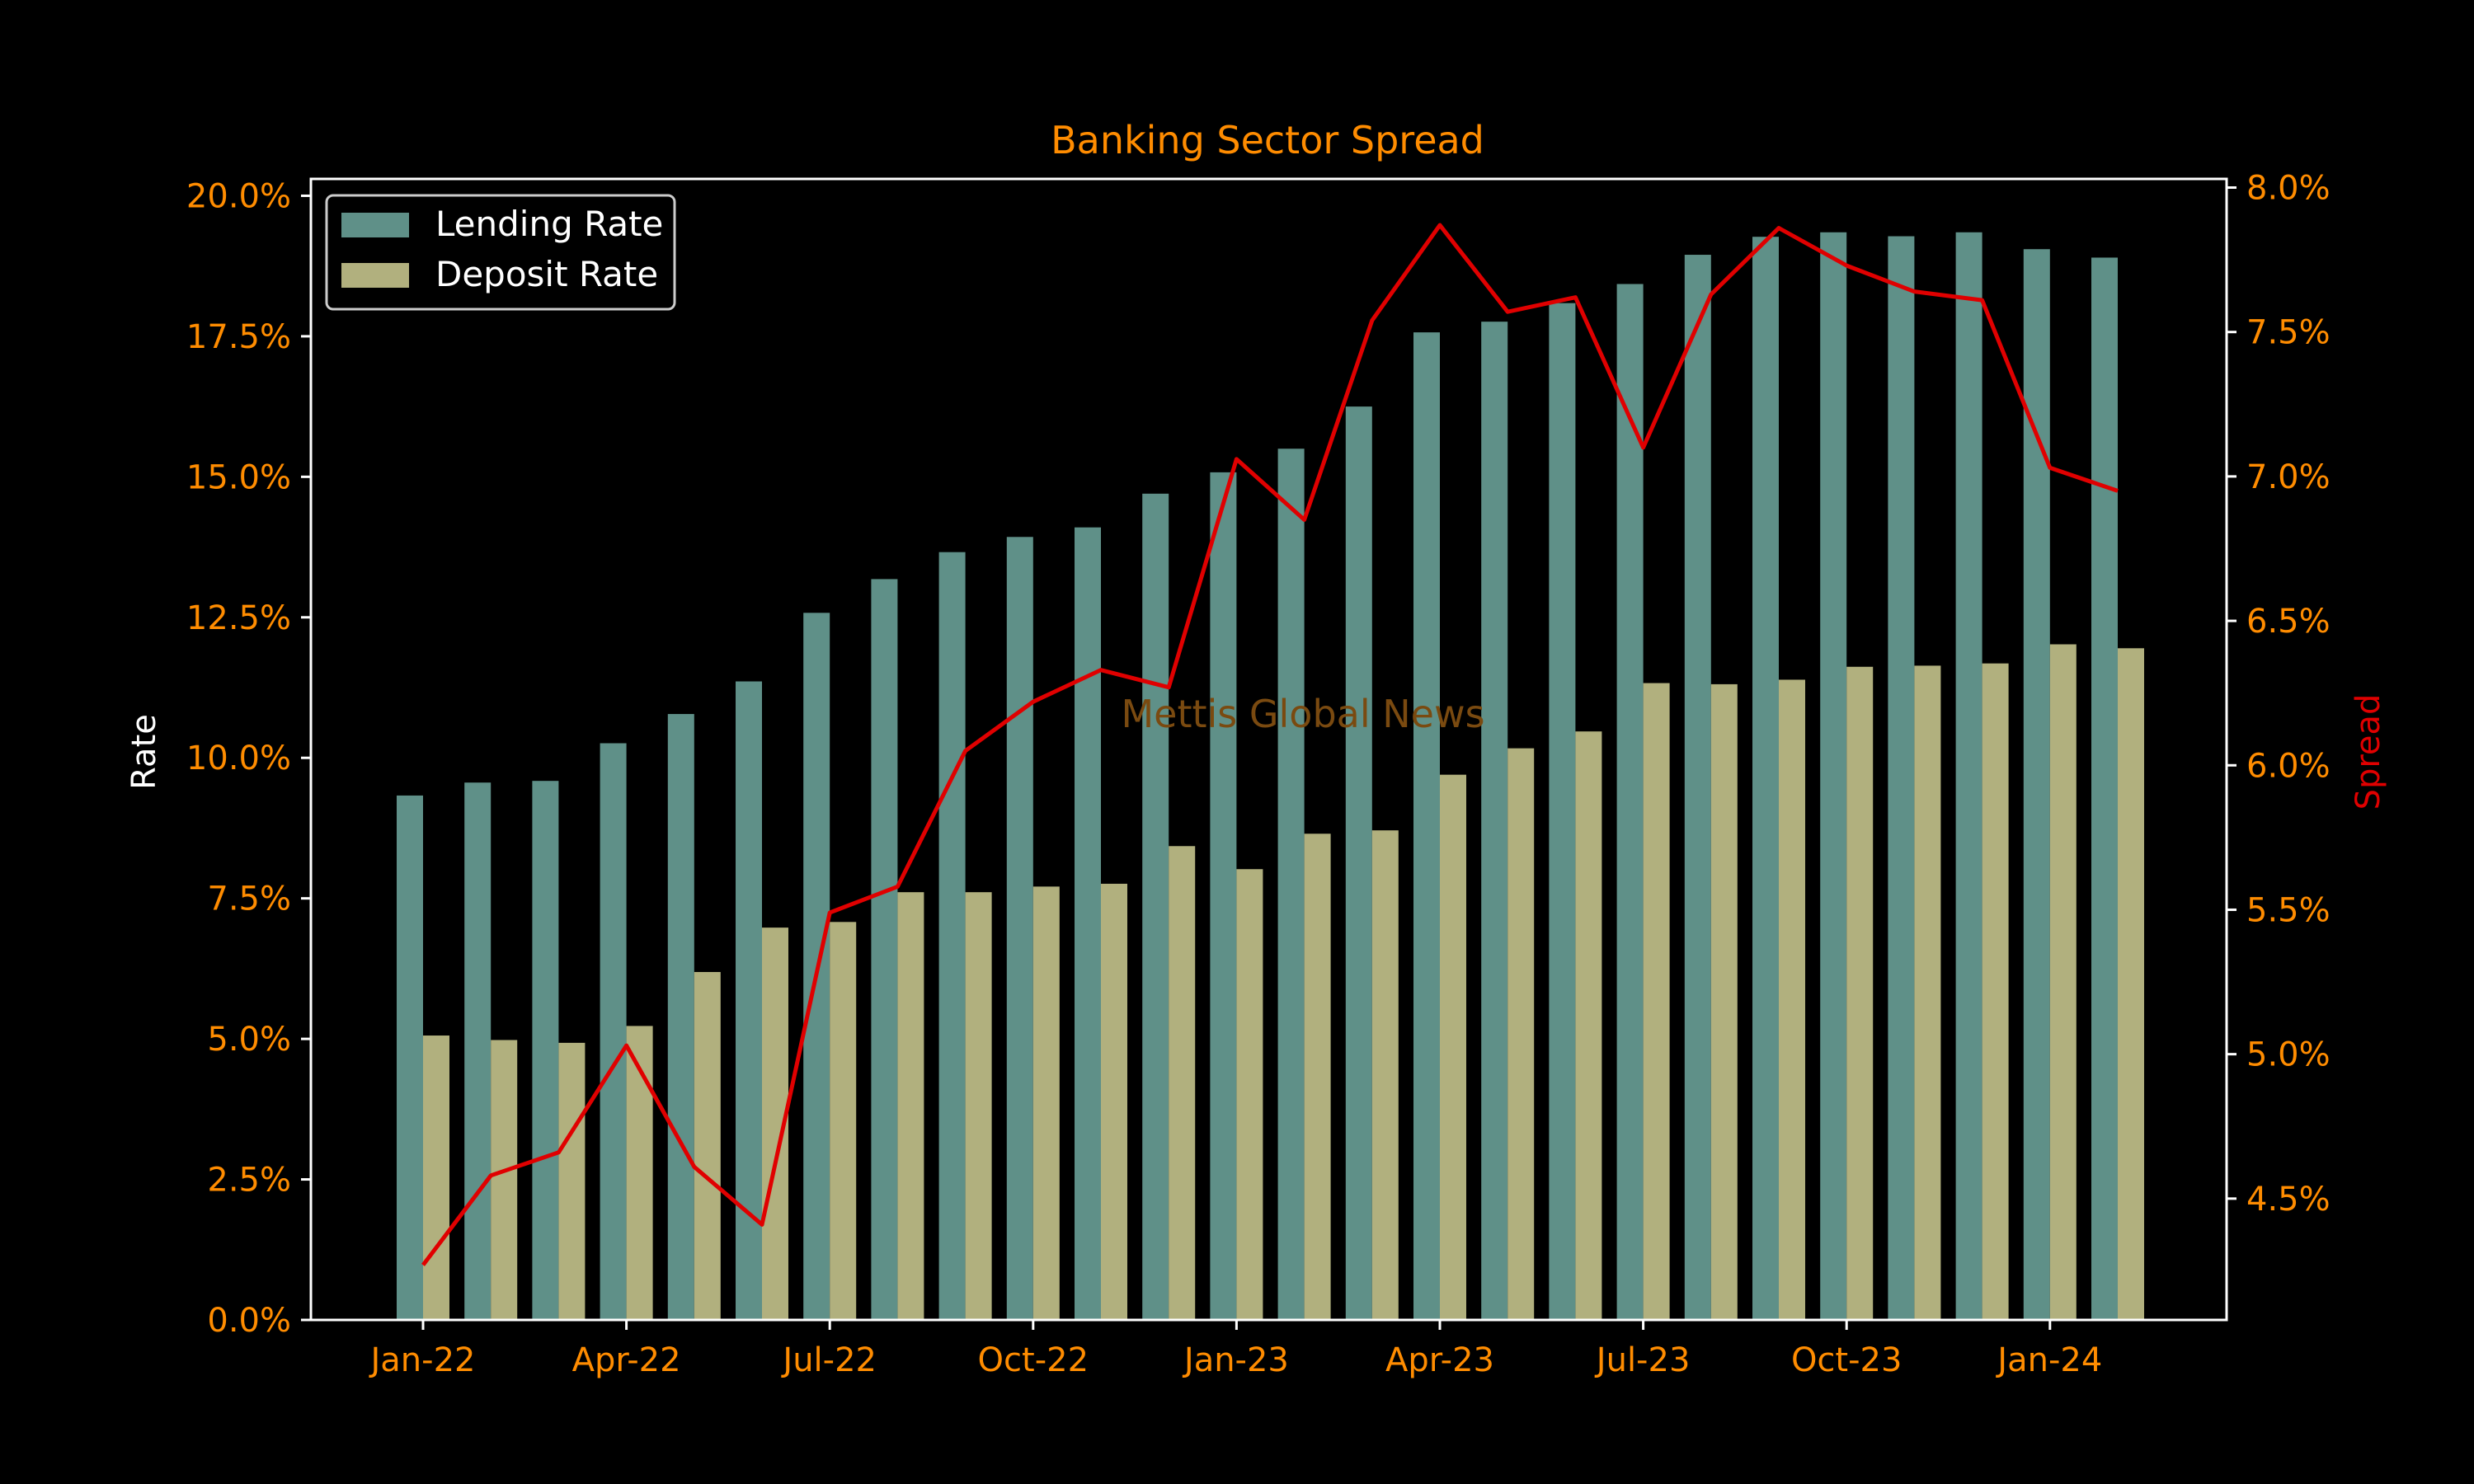 This screenshot has height=1484, width=2474. I want to click on chart-title: Banking Sector Spread, so click(1267, 140).